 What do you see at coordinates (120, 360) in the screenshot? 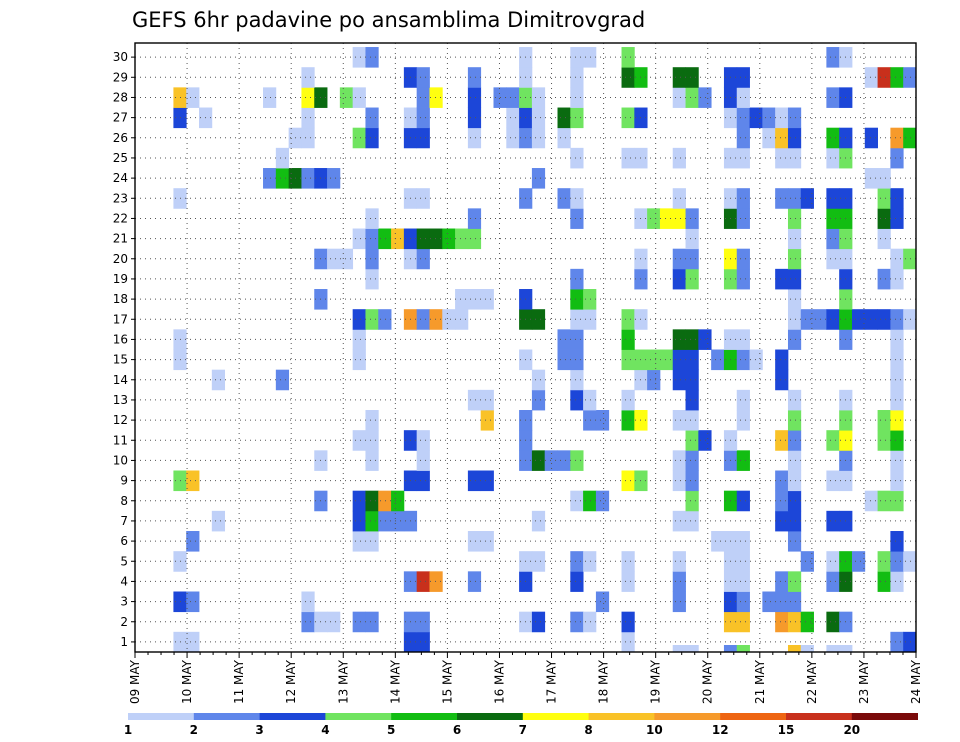
I see `y-tick-label: 15` at bounding box center [120, 360].